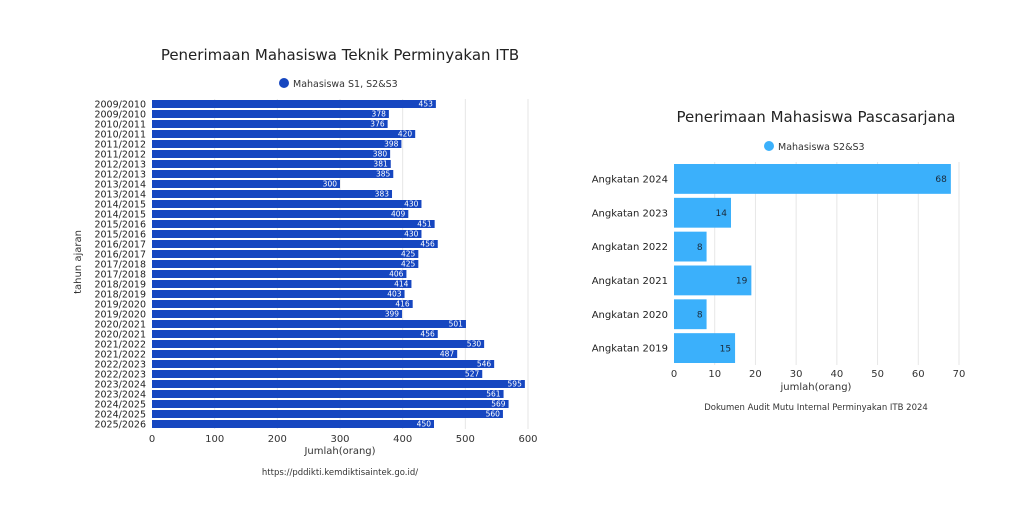 The image size is (1024, 512). I want to click on x-tick-label: 500, so click(465, 439).